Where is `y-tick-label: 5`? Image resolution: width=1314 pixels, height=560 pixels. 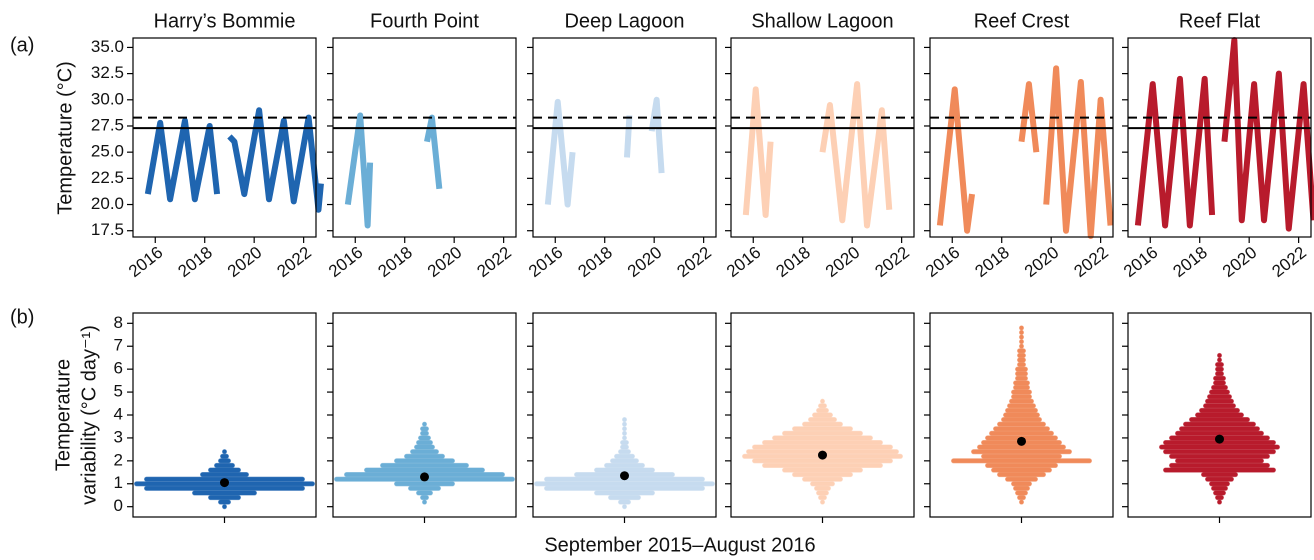
y-tick-label: 5 is located at coordinates (118, 391).